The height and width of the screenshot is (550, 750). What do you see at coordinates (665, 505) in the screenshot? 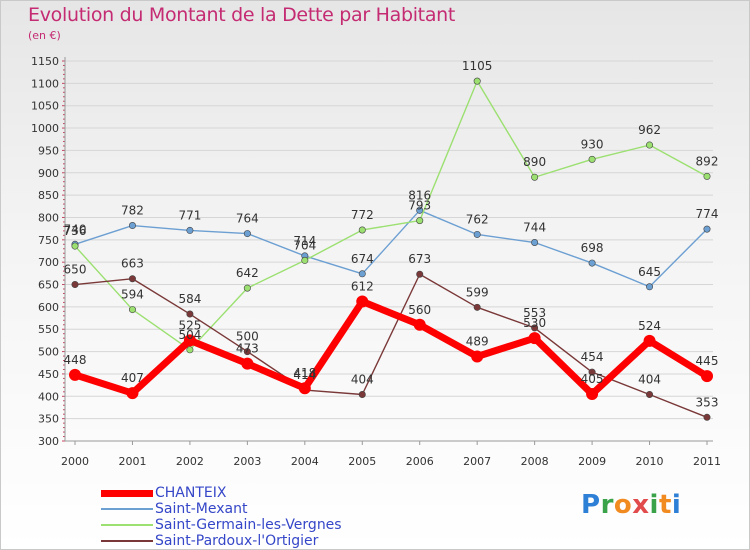
I see `logo-letter: t` at bounding box center [665, 505].